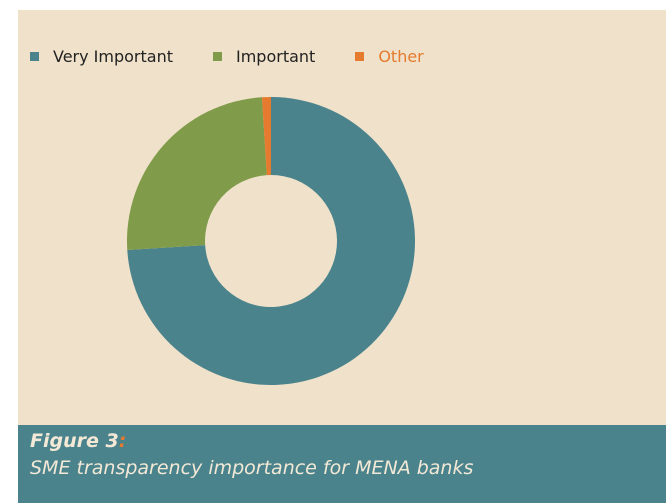 The width and height of the screenshot is (666, 503). What do you see at coordinates (360, 56) in the screenshot?
I see `legend-swatch-other` at bounding box center [360, 56].